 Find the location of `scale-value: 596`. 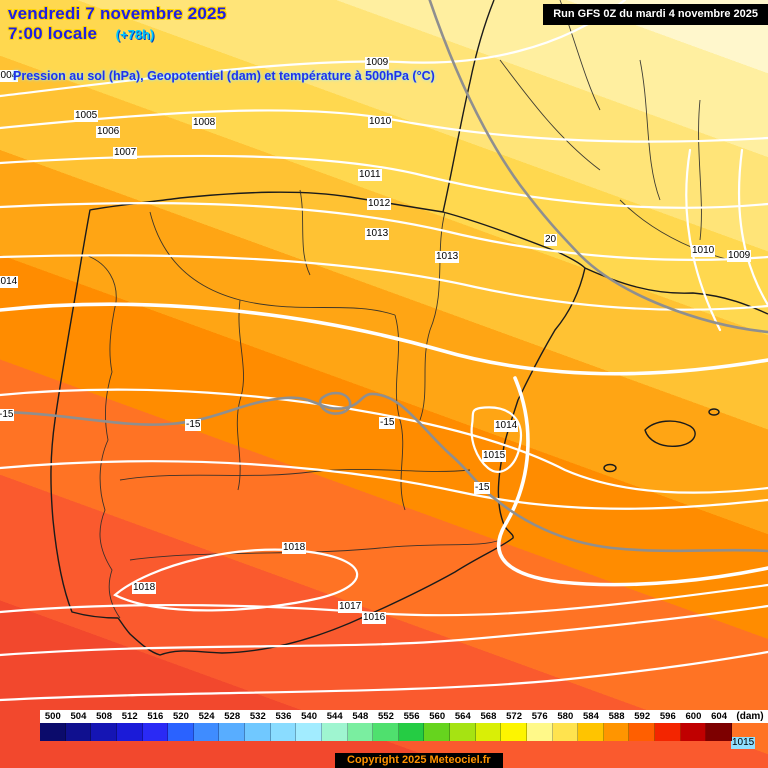

scale-value: 596 is located at coordinates (667, 716).